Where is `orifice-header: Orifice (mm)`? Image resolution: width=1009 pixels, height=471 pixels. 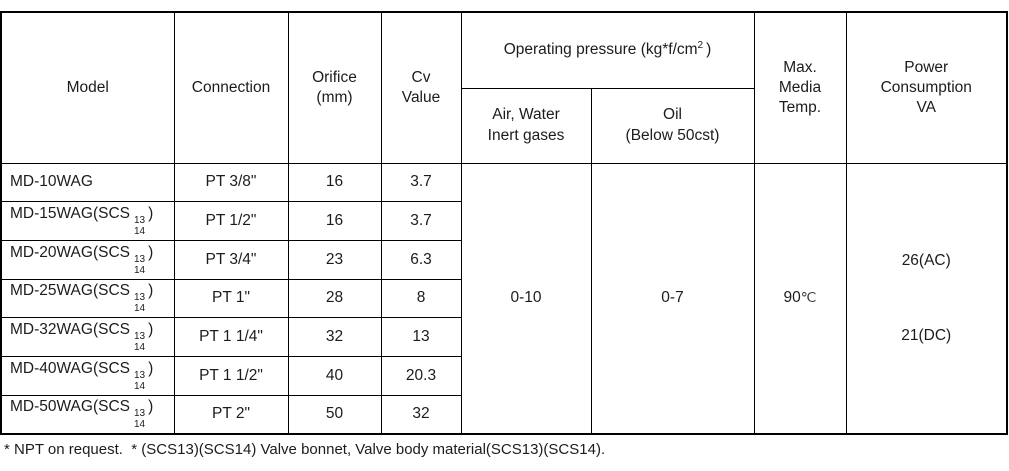 orifice-header: Orifice (mm) is located at coordinates (334, 87).